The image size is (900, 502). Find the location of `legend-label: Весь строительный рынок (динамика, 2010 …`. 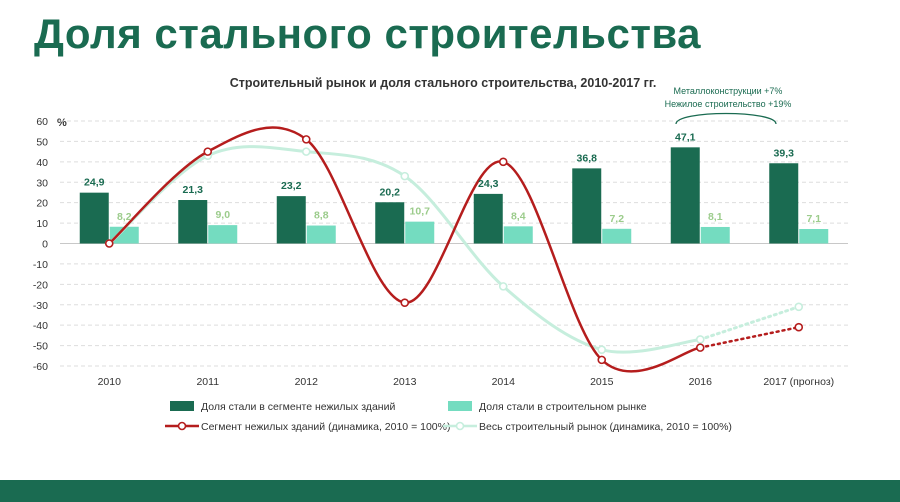

legend-label: Весь строительный рынок (динамика, 2010 … is located at coordinates (605, 427).